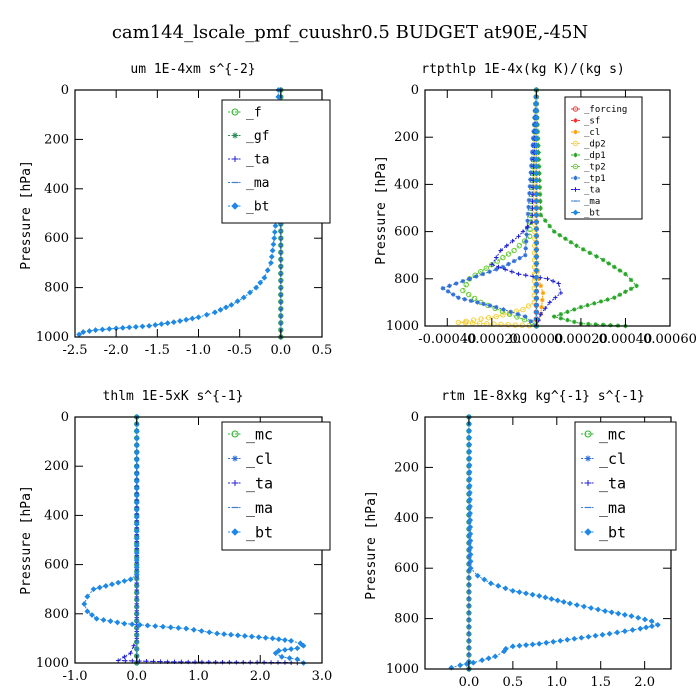 The height and width of the screenshot is (700, 700). I want to click on y-tick-label: 1000, so click(402, 326).